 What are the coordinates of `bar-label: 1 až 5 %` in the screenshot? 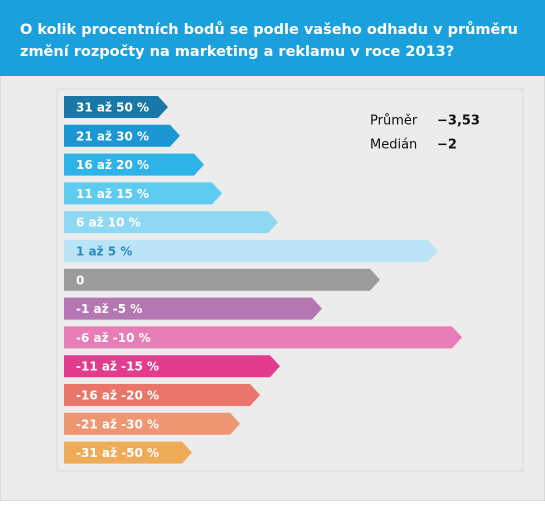 It's located at (104, 252).